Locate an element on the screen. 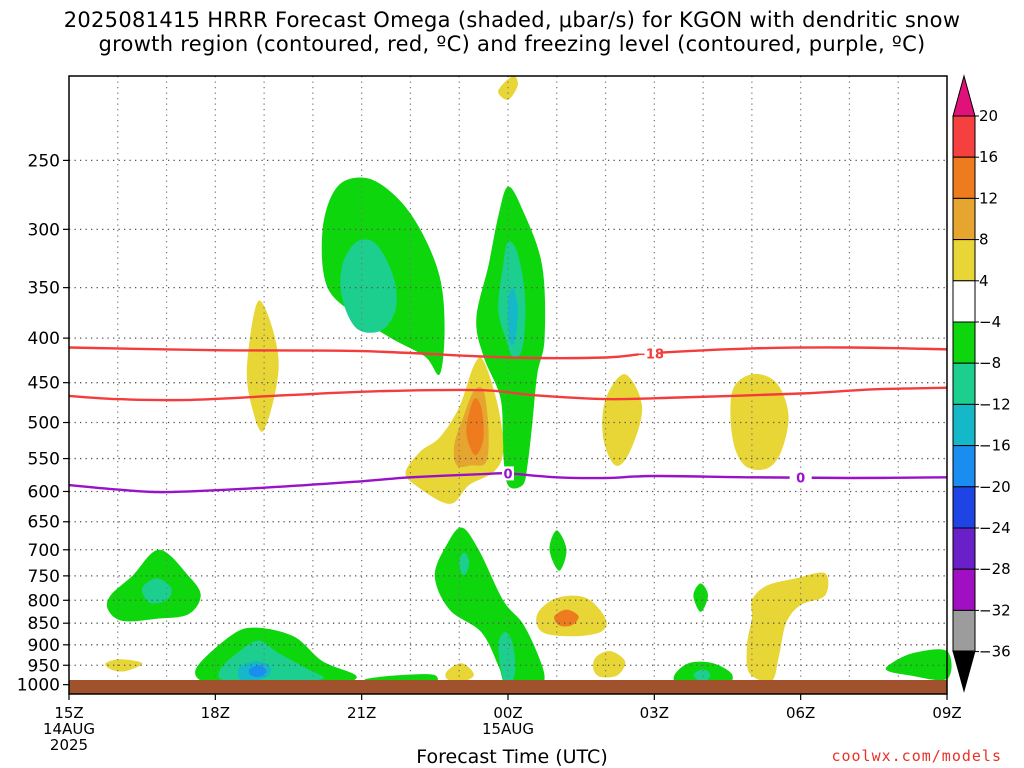 The height and width of the screenshot is (768, 1024). x-tick-label-3-0: 18Z is located at coordinates (215, 713).